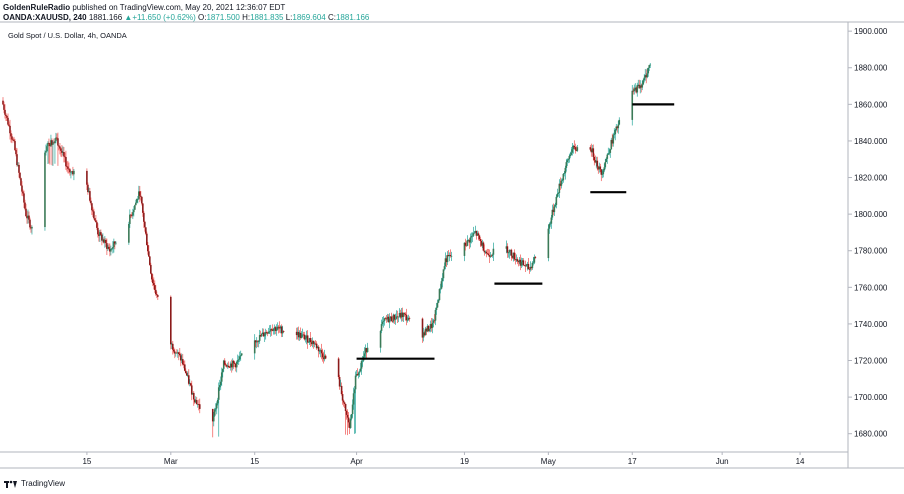 This screenshot has width=904, height=494. I want to click on x-tick-label: Jun, so click(722, 461).